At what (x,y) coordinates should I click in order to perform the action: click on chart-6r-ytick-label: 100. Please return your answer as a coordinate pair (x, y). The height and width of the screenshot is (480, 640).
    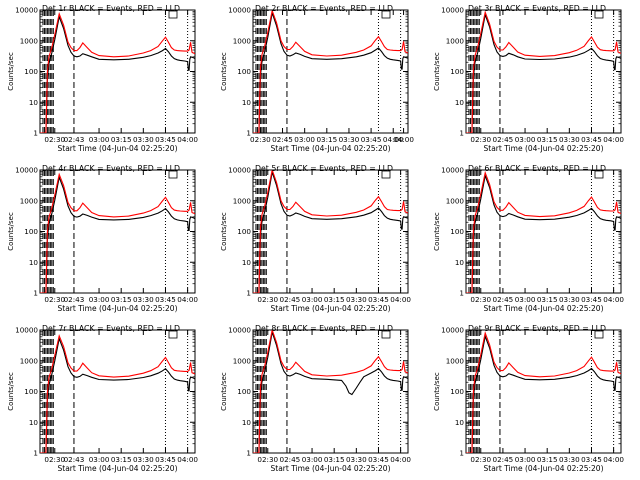
    Looking at the image, I should click on (457, 231).